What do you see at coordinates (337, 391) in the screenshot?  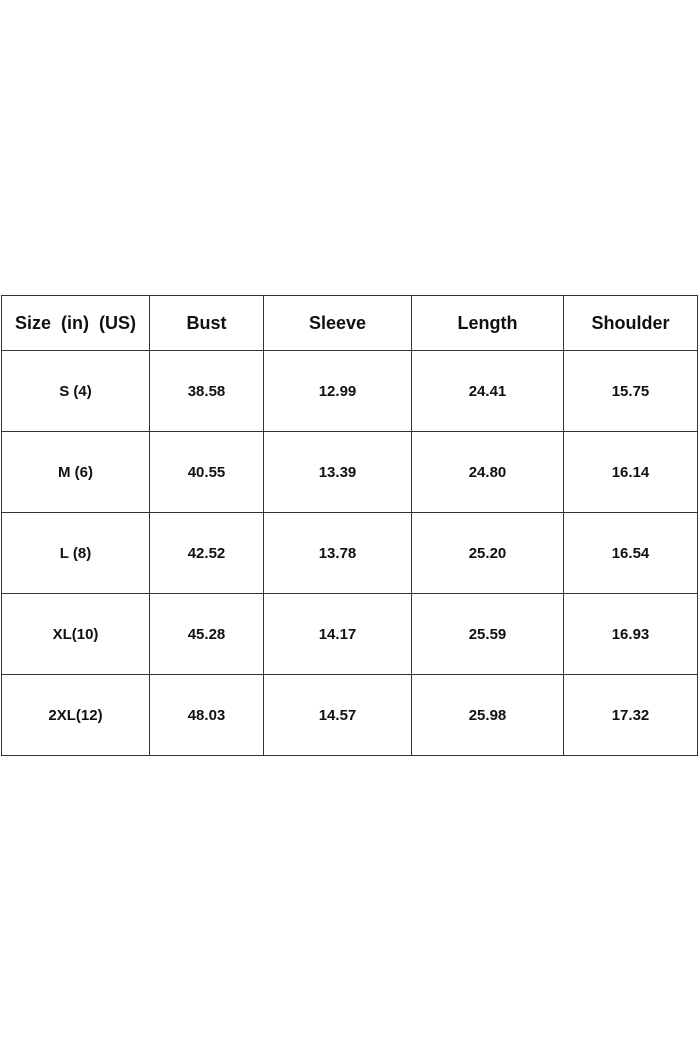 I see `cell-sleeve: 12.99` at bounding box center [337, 391].